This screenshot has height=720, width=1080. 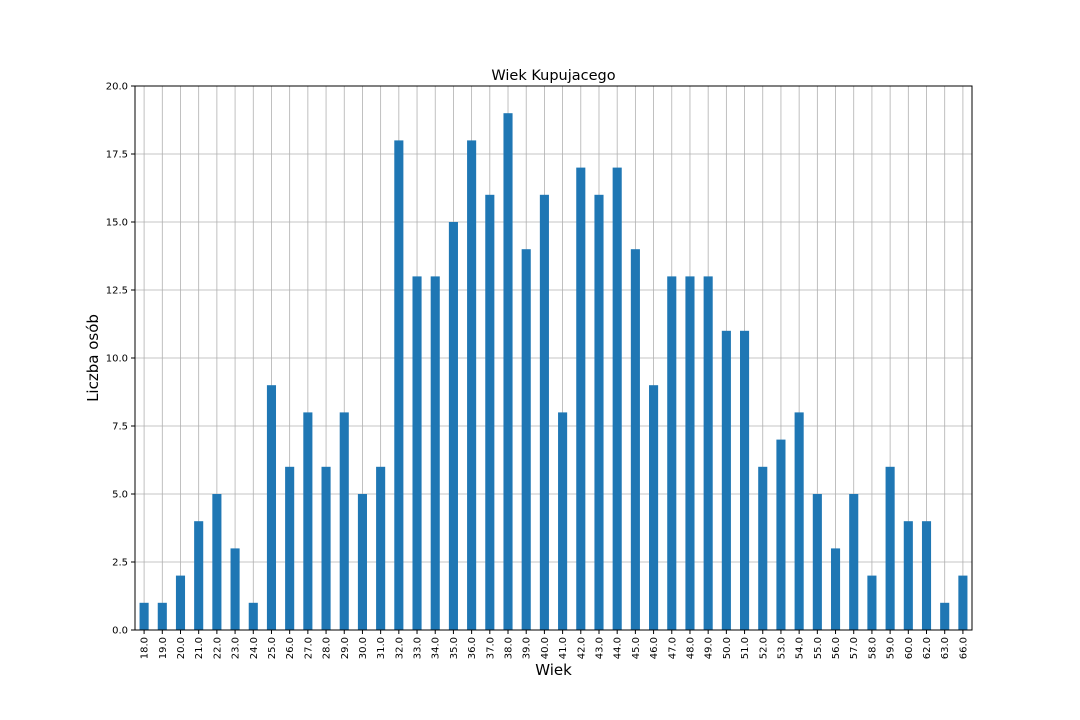 I want to click on x-tick-label: 30.0, so click(x=363, y=648).